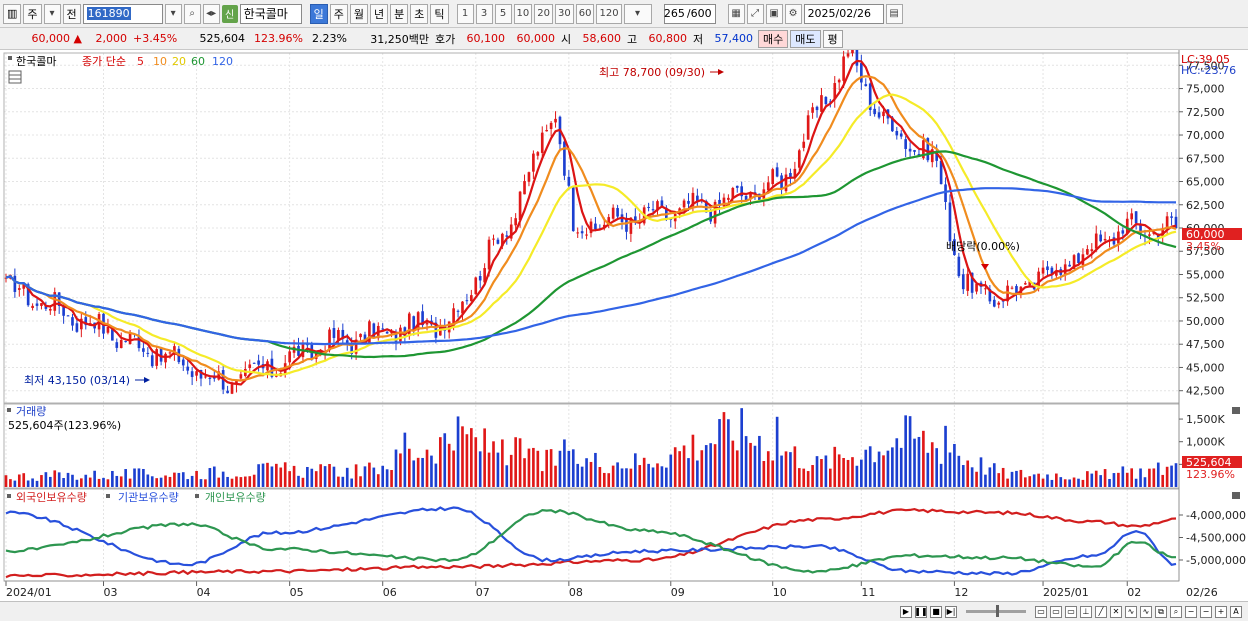  What do you see at coordinates (1131, 611) in the screenshot?
I see `wave-icon: ∿` at bounding box center [1131, 611].